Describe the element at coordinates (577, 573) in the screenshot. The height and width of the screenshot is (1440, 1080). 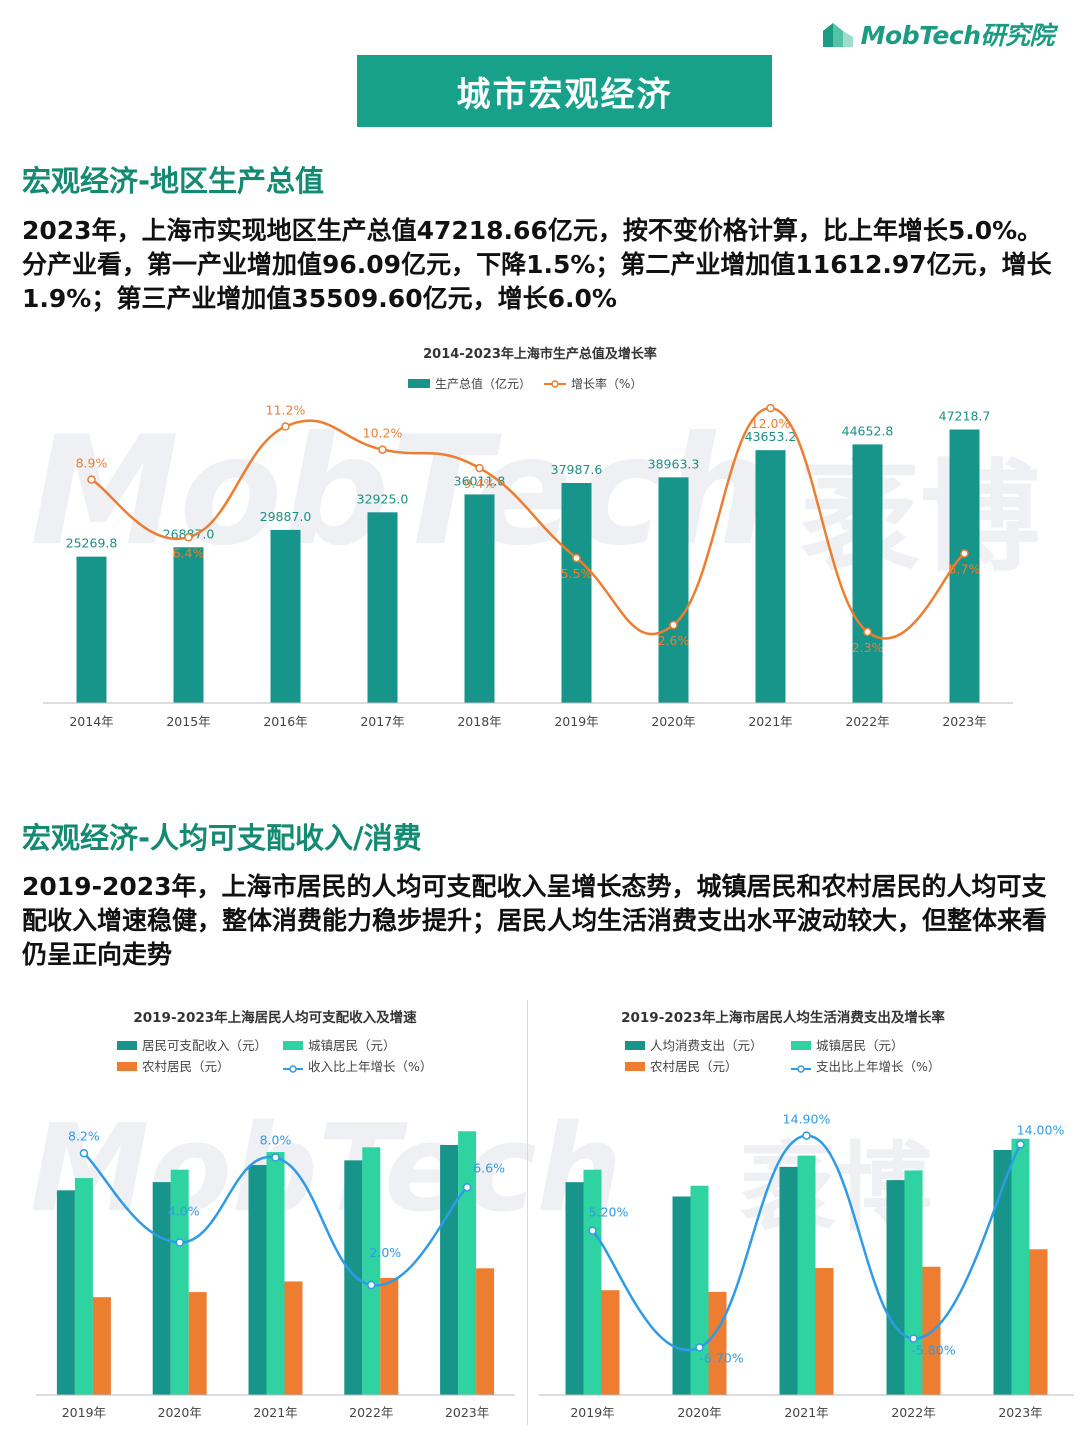
I see `chart1-growth-label-5: 5.5%` at that location.